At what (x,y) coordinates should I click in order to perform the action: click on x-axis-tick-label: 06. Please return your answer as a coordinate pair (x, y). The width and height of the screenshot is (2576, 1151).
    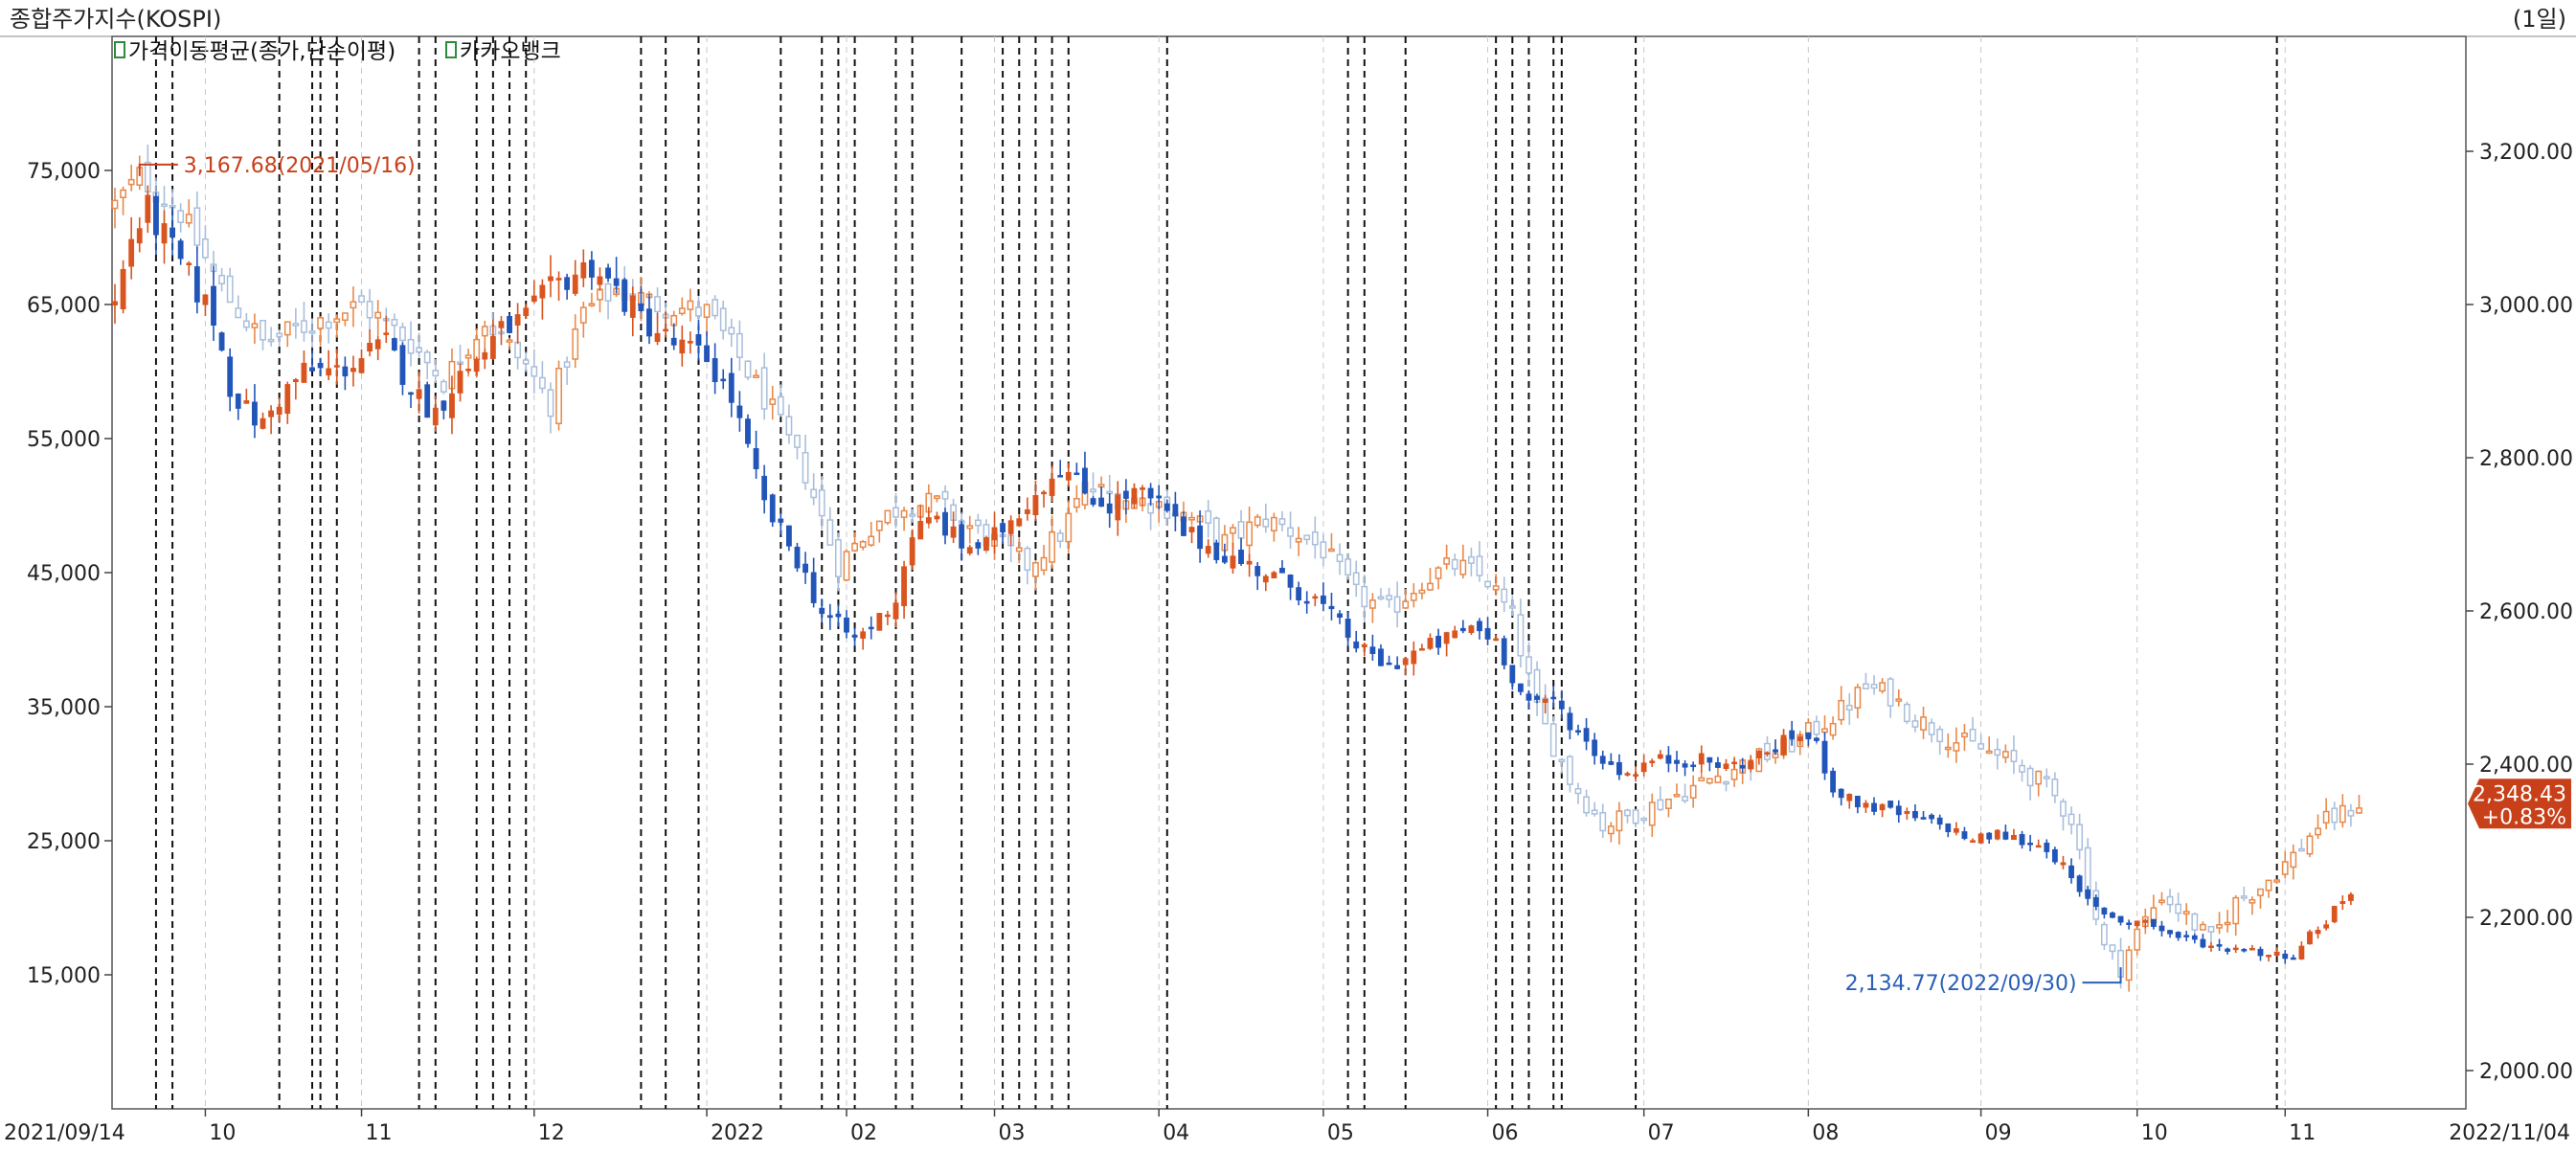
    Looking at the image, I should click on (1505, 1133).